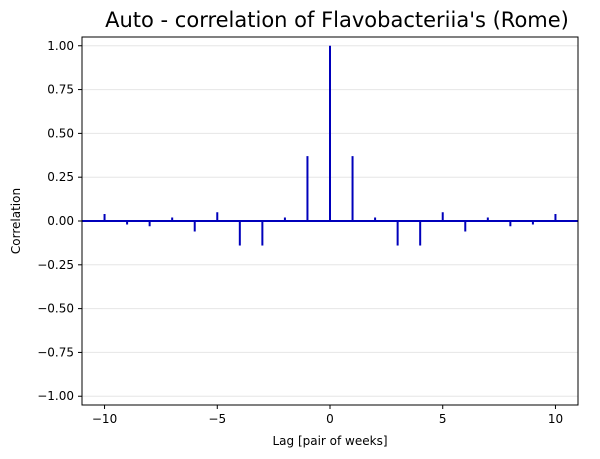  I want to click on y-tick-label: 1.00, so click(60, 46).